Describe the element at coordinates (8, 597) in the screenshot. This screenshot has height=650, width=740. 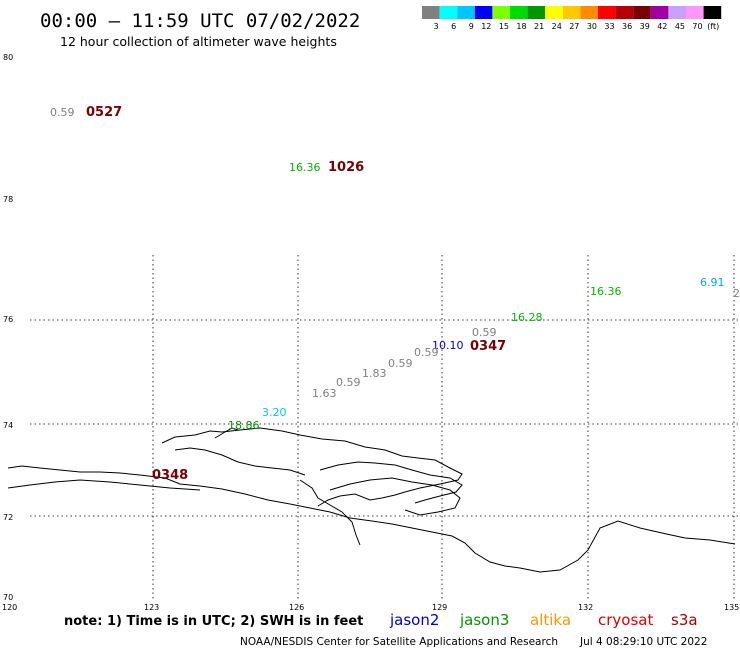
I see `lat-label-70: 70` at that location.